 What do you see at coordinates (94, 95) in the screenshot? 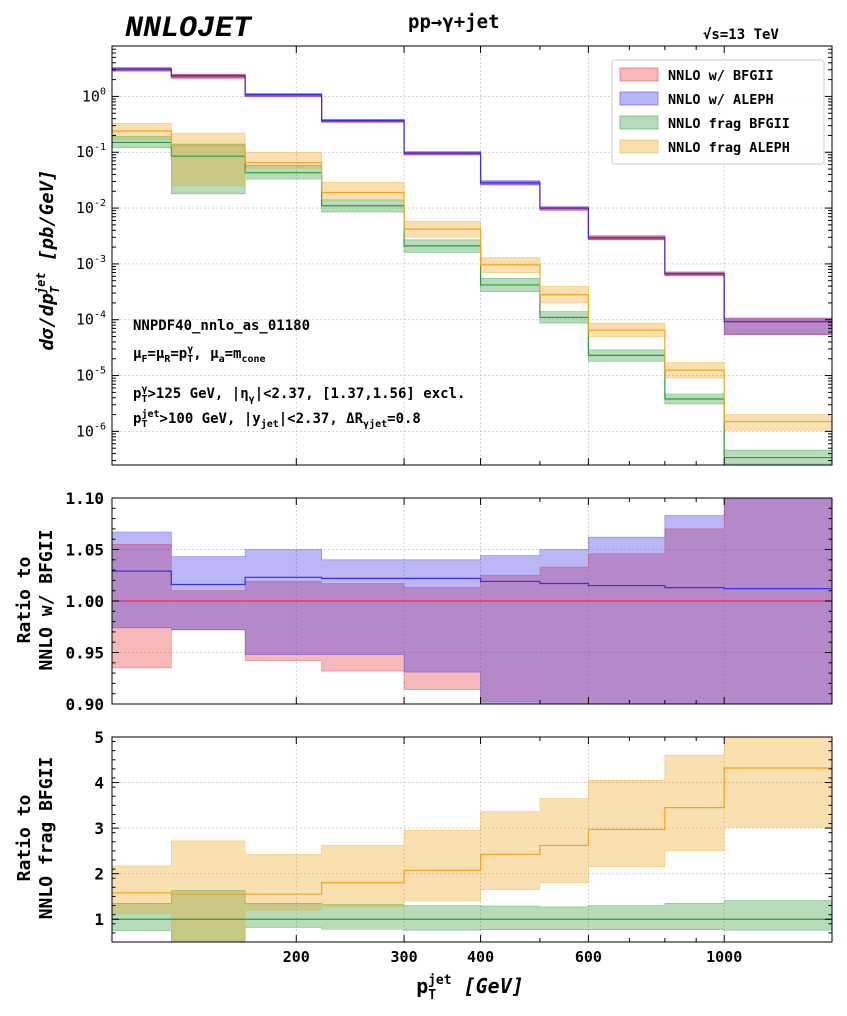
I see `y-tick-label: 10⁰` at bounding box center [94, 95].